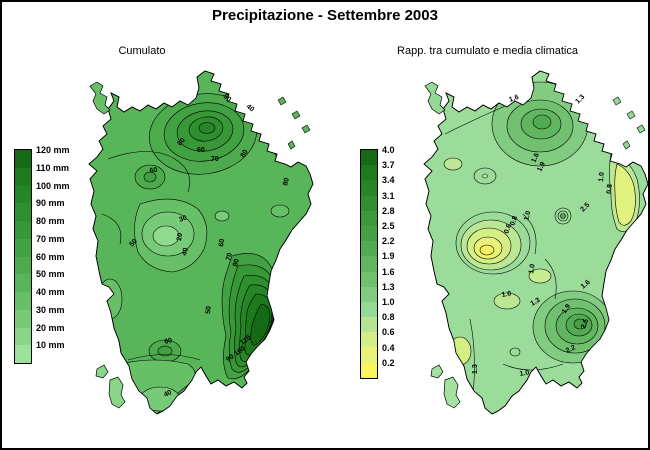 This screenshot has width=650, height=450. What do you see at coordinates (388, 210) in the screenshot?
I see `legend-label: 2.8` at bounding box center [388, 210].